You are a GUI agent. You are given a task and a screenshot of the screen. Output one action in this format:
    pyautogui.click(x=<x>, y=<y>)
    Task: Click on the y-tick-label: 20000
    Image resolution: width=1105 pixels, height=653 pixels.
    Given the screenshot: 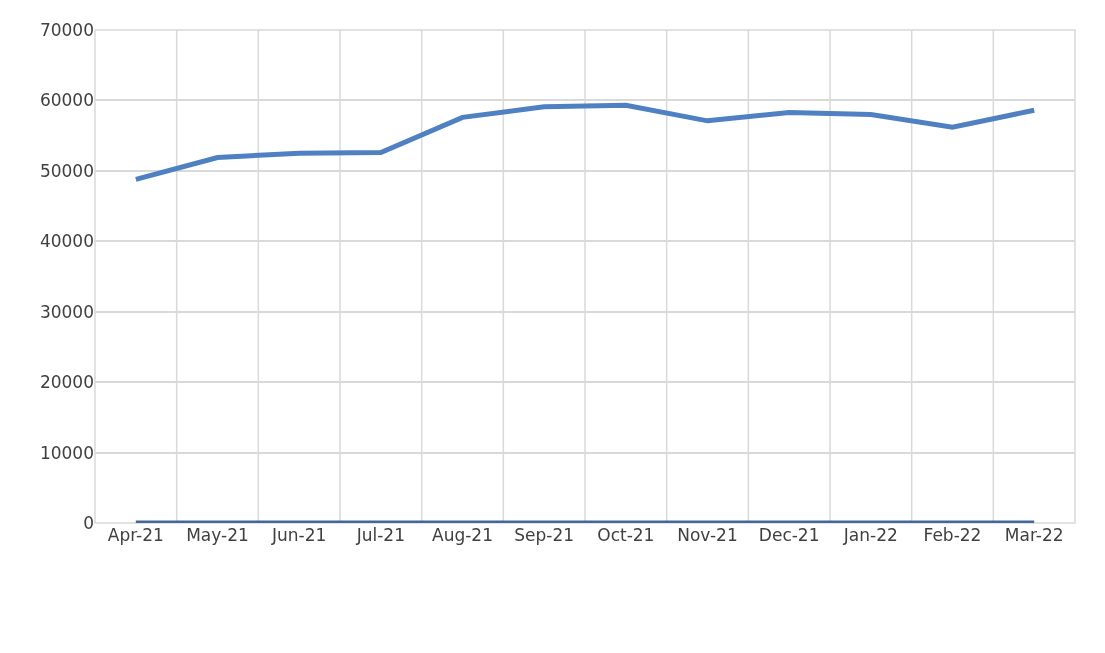 What is the action you would take?
    pyautogui.click(x=66, y=382)
    